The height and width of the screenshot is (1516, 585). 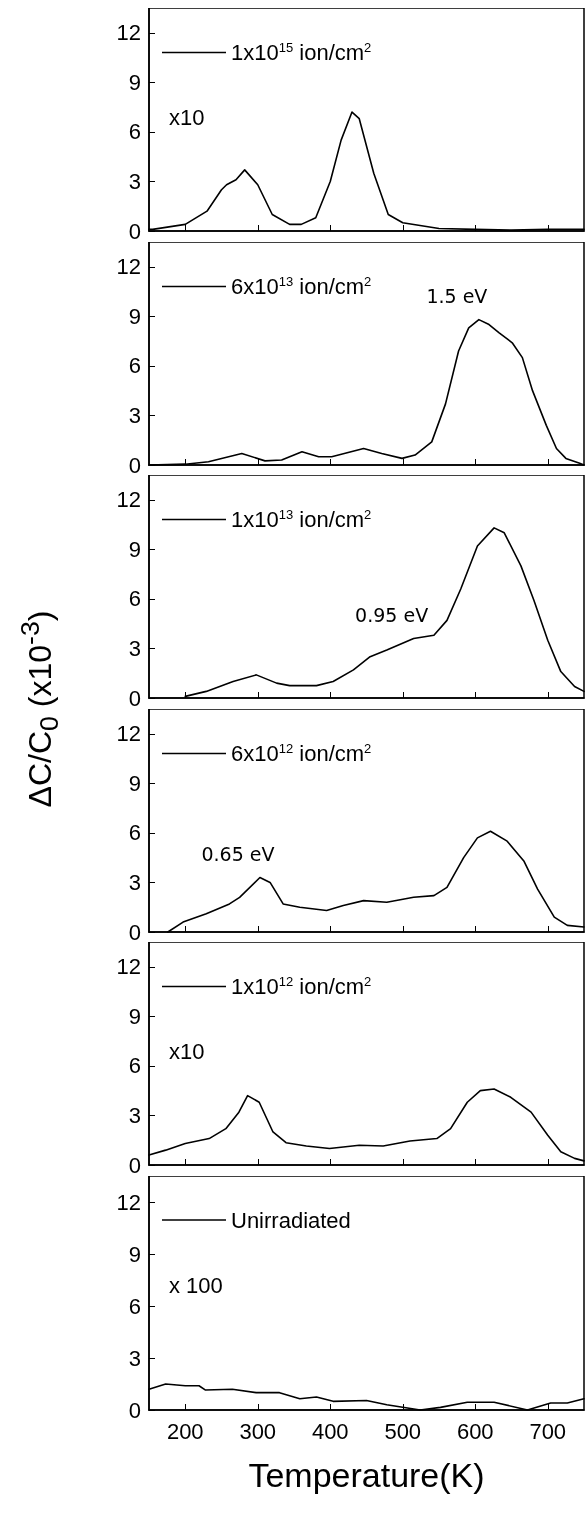 What do you see at coordinates (475, 1430) in the screenshot?
I see `x-tick-label: 600` at bounding box center [475, 1430].